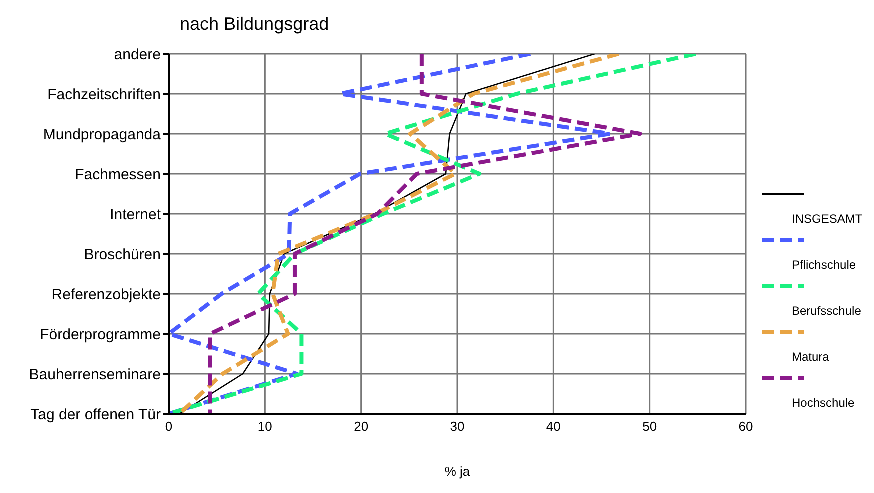  Describe the element at coordinates (650, 426) in the screenshot. I see `x-tick-label: 50` at that location.